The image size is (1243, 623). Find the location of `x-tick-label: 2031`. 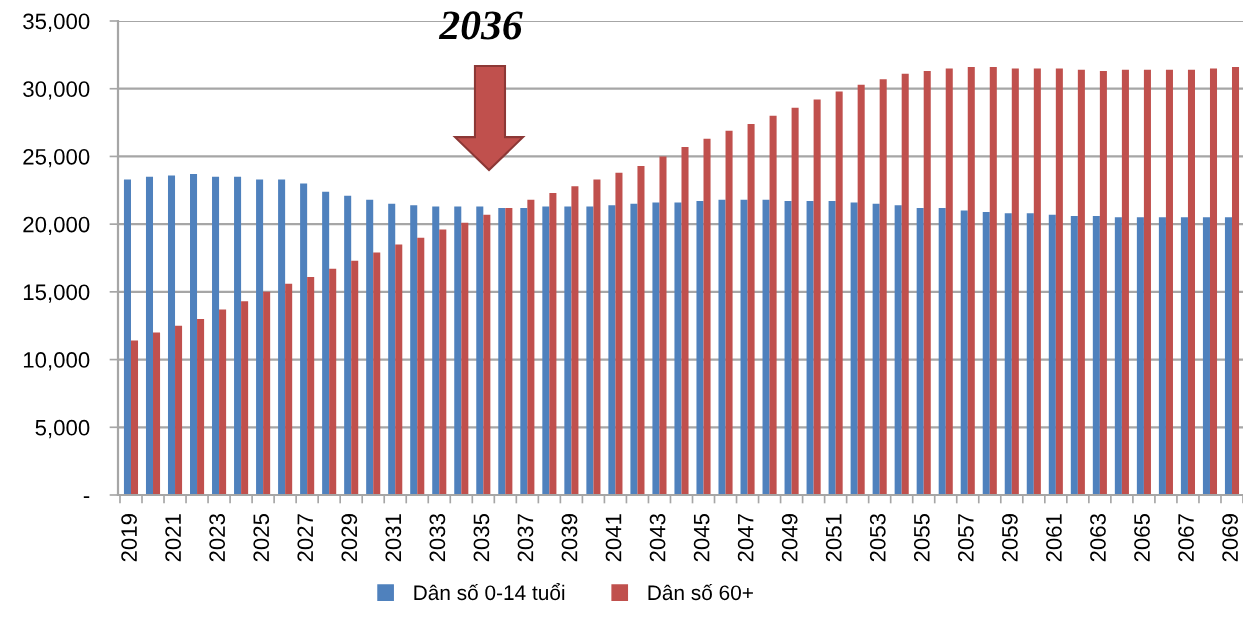

x-tick-label: 2031 is located at coordinates (393, 538).